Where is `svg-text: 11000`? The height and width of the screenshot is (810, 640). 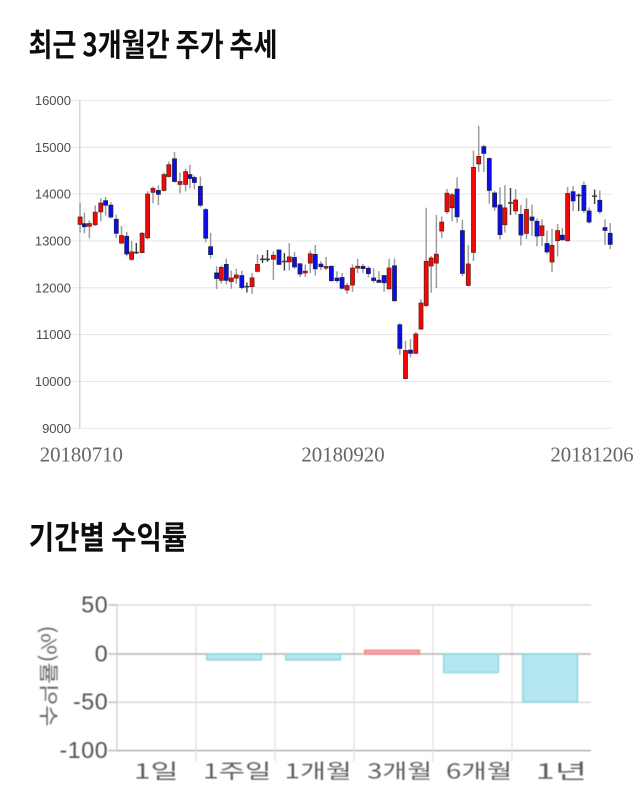 svg-text: 11000 is located at coordinates (53, 334).